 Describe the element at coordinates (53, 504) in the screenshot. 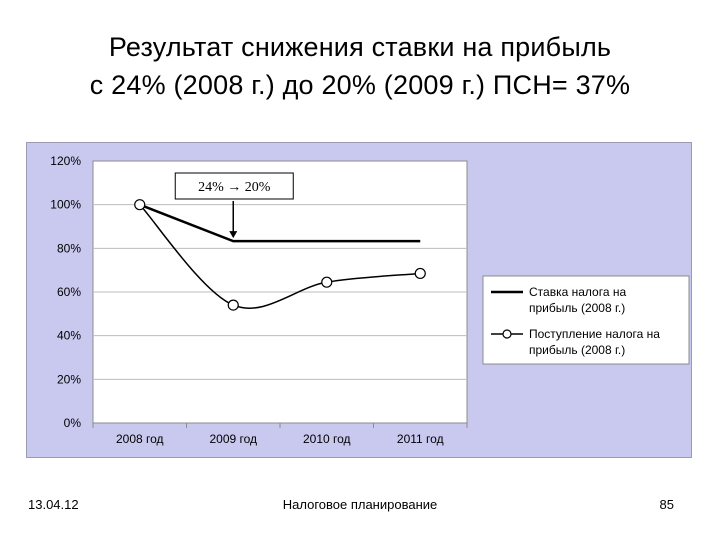

I see `footer-date: 13.04.12` at that location.